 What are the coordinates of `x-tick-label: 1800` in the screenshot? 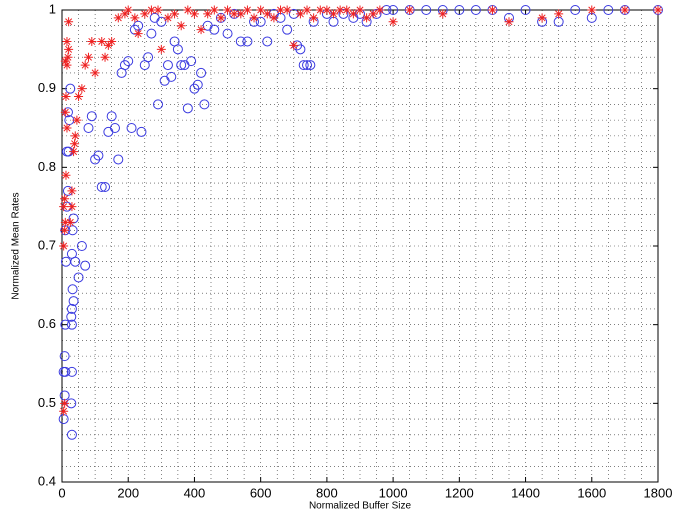 It's located at (658, 492).